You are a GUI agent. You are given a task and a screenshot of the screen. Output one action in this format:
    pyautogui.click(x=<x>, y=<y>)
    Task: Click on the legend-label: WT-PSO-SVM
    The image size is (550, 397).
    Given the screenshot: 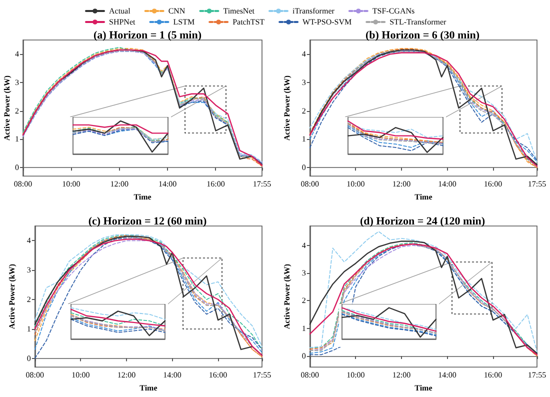 What is the action you would take?
    pyautogui.click(x=327, y=22)
    